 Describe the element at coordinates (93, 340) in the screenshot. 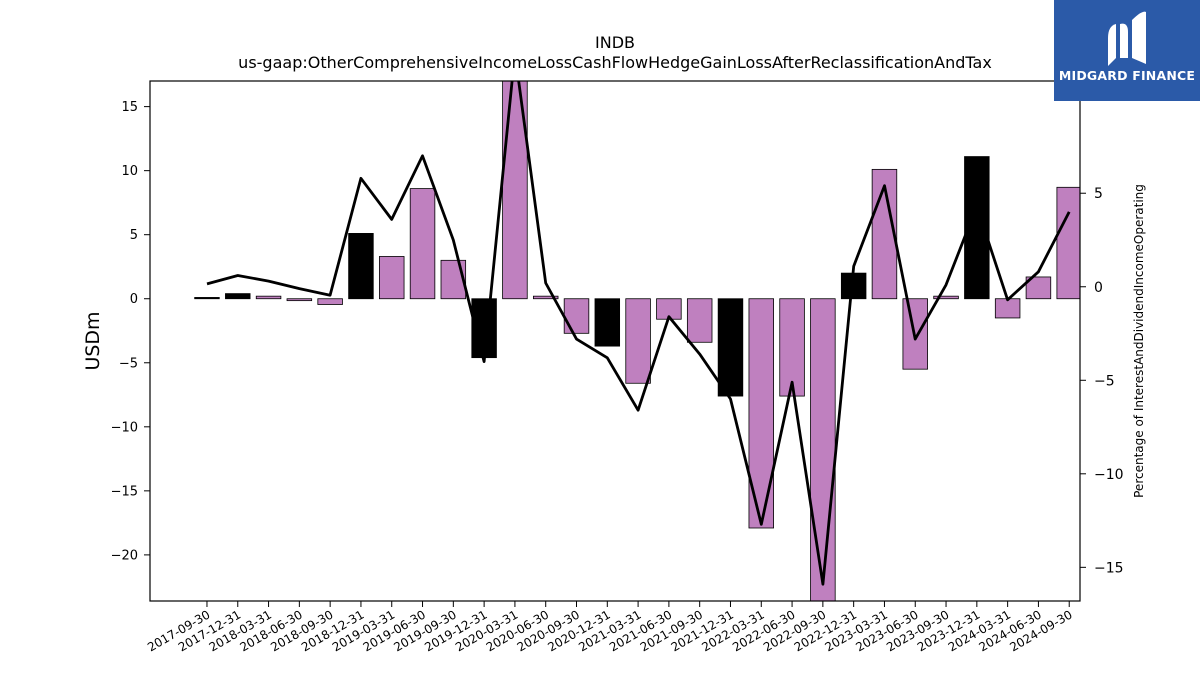

I see `y-axis-label: USDm` at that location.